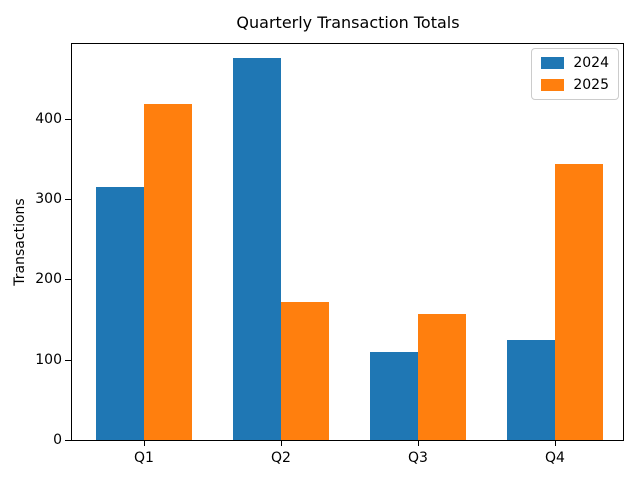 Image resolution: width=640 pixels, height=480 pixels. I want to click on y-tick-label: 300, so click(48, 199).